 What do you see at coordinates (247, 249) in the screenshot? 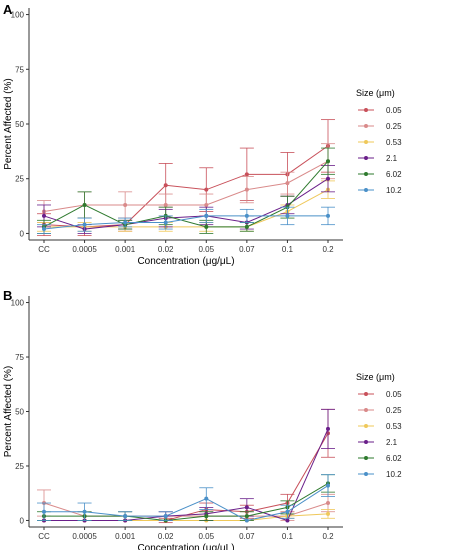
I see `x-tick-label: 0.07` at bounding box center [247, 249].